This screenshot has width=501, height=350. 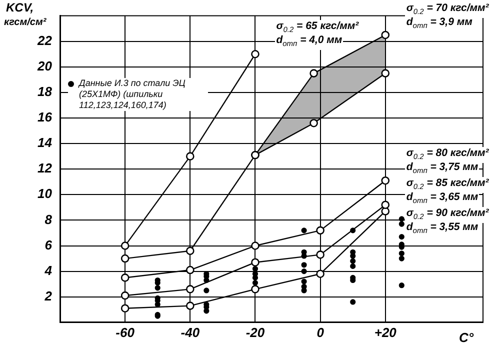 I want to click on y-tick-label: 16, so click(x=45, y=117).